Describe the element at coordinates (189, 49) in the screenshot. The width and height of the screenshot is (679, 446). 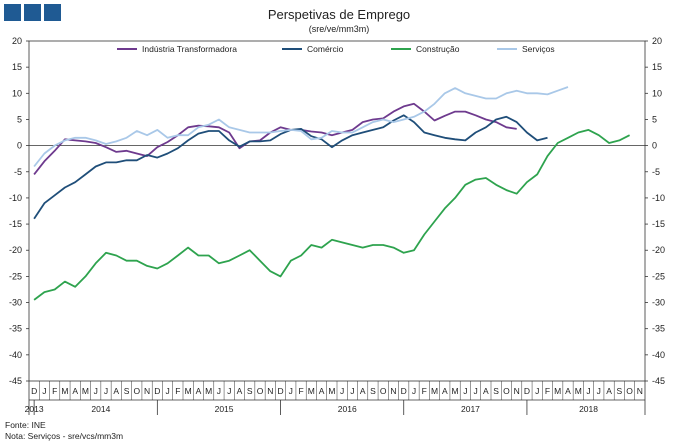
I see `legend-label-industria-transformadora: Indústria Transformadora` at that location.